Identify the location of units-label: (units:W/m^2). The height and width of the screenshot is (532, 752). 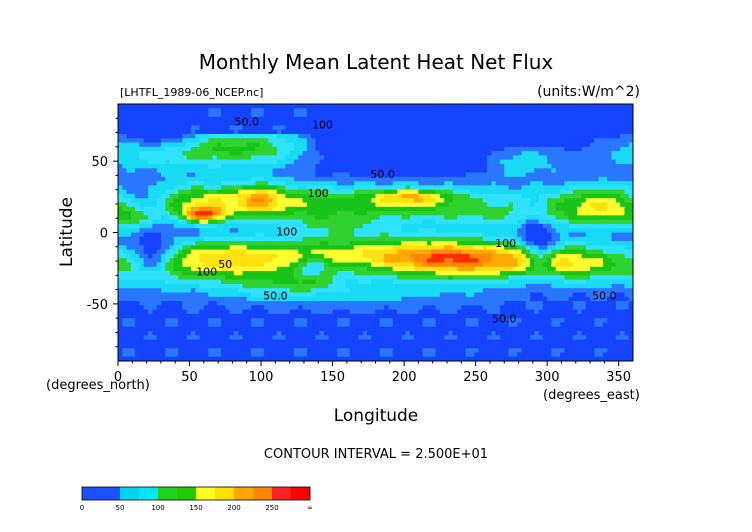
(588, 92).